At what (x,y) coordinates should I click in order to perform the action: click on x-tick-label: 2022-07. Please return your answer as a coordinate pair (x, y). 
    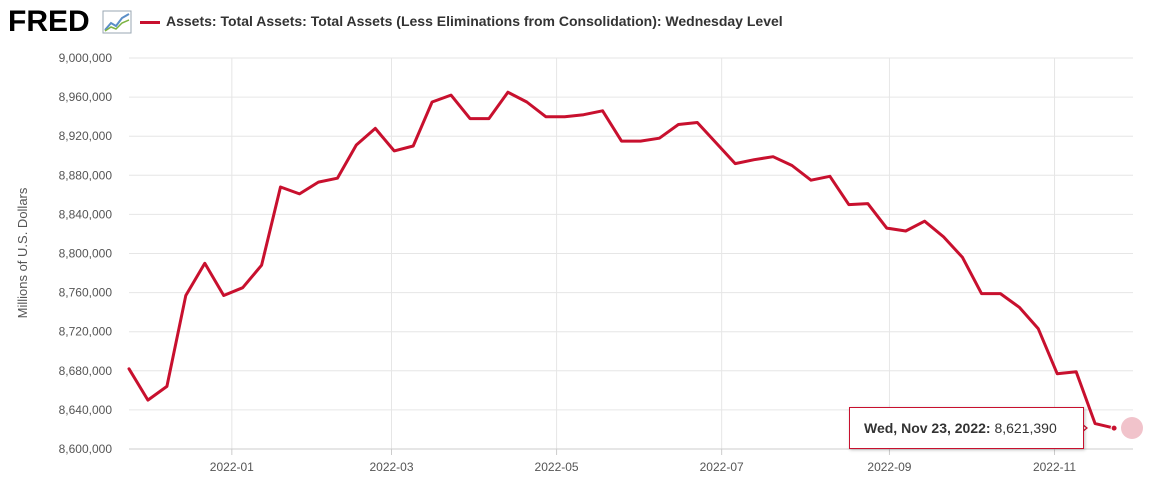
    Looking at the image, I should click on (722, 467).